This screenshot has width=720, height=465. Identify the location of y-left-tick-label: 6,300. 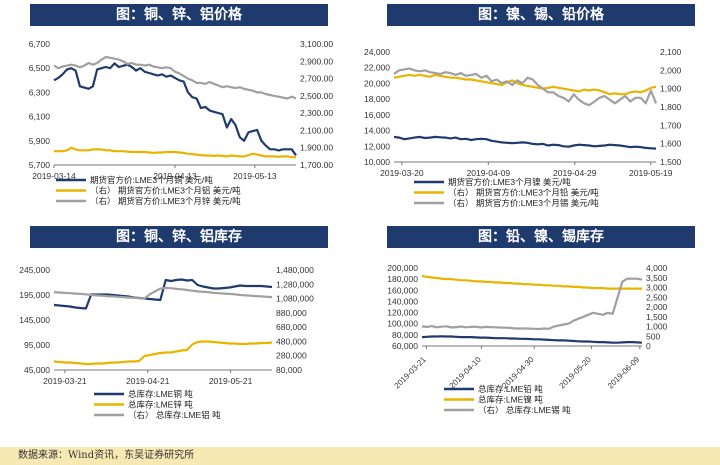
(40, 92).